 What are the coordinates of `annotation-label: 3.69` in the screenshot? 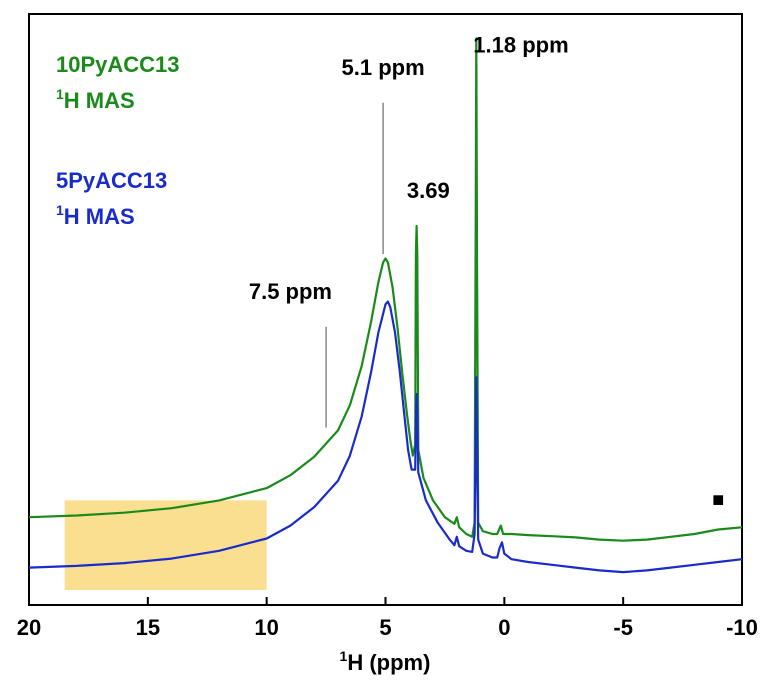 It's located at (428, 190).